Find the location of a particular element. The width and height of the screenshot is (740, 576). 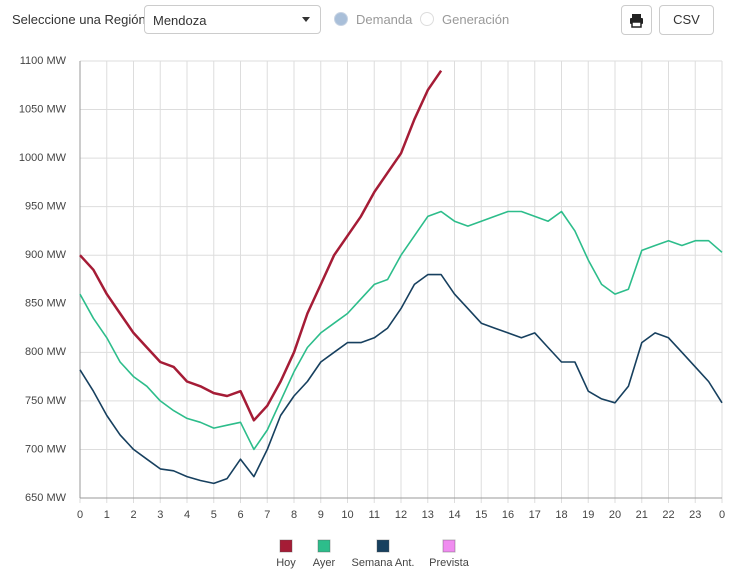

print-icon is located at coordinates (636, 21).